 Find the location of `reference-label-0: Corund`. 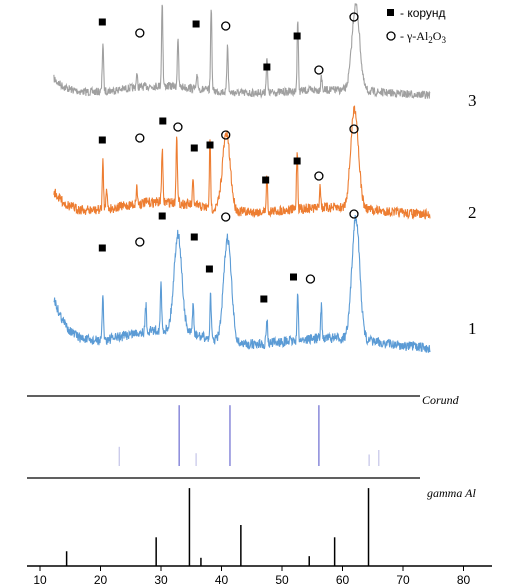

reference-label-0: Corund is located at coordinates (441, 400).